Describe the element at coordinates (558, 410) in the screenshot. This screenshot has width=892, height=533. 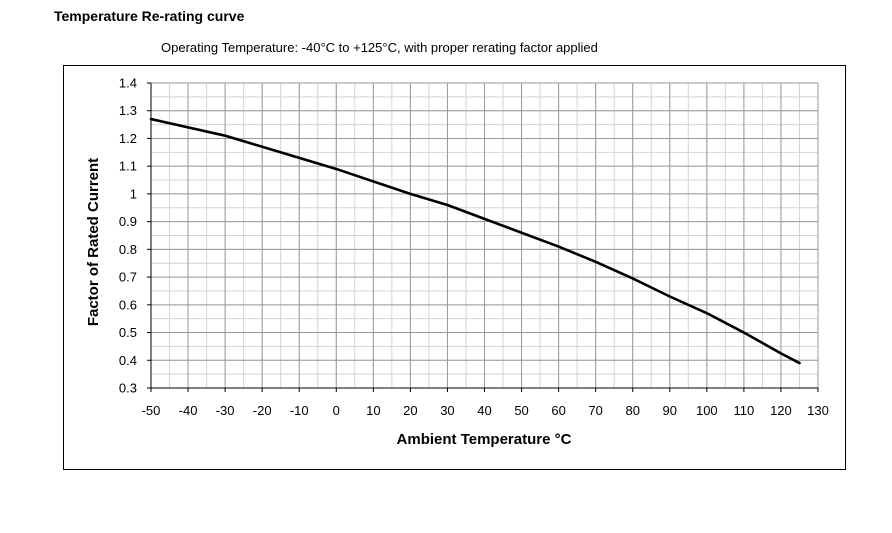
I see `x-tick-label: 60` at that location.